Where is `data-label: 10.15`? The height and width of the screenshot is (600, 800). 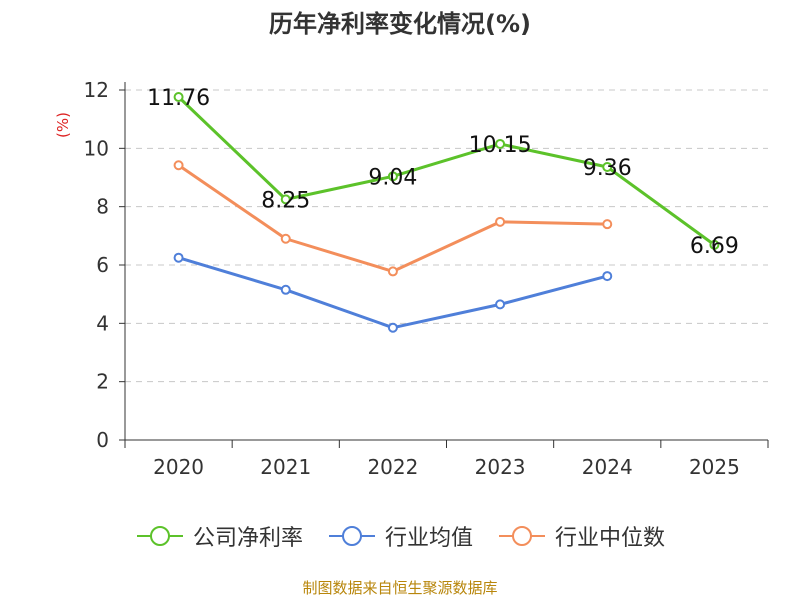 data-label: 10.15 is located at coordinates (500, 145).